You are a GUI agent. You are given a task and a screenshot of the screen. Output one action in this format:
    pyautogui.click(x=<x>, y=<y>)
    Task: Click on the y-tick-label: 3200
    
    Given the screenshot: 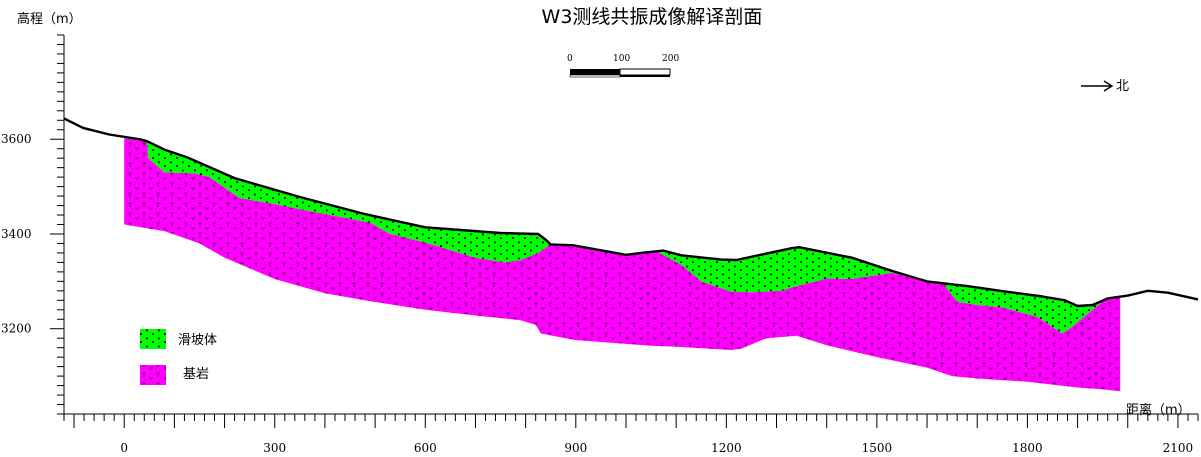 What is the action you would take?
    pyautogui.click(x=16, y=329)
    